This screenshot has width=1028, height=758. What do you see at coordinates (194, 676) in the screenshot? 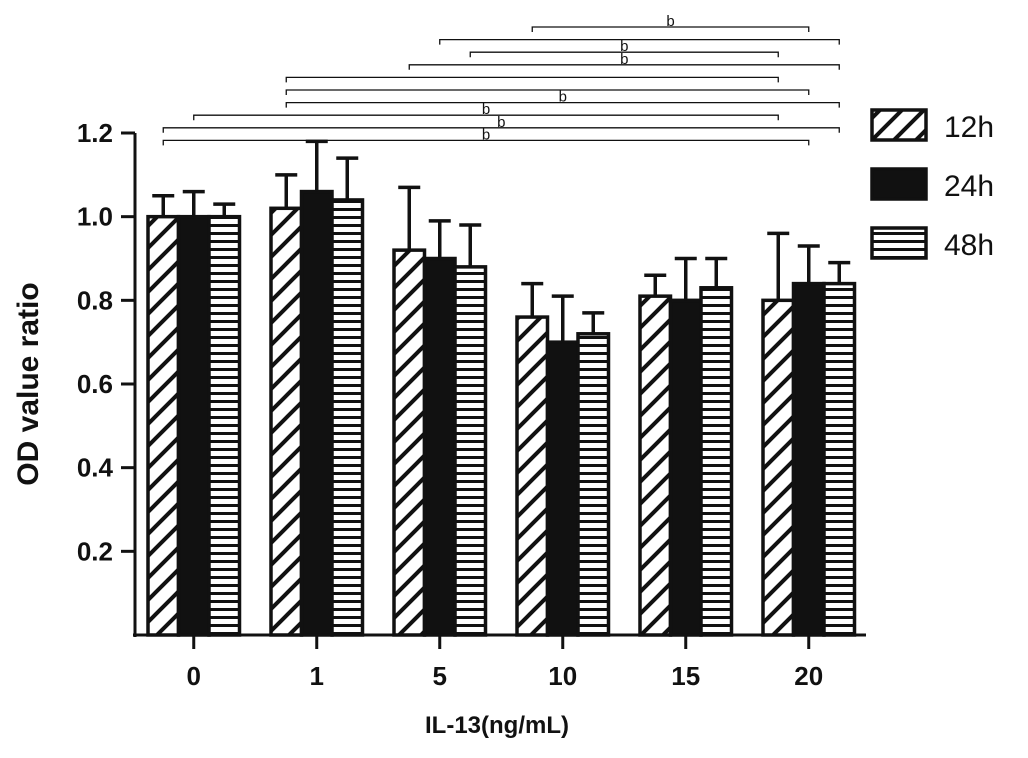
I see `x-tick-label: 0` at bounding box center [194, 676].